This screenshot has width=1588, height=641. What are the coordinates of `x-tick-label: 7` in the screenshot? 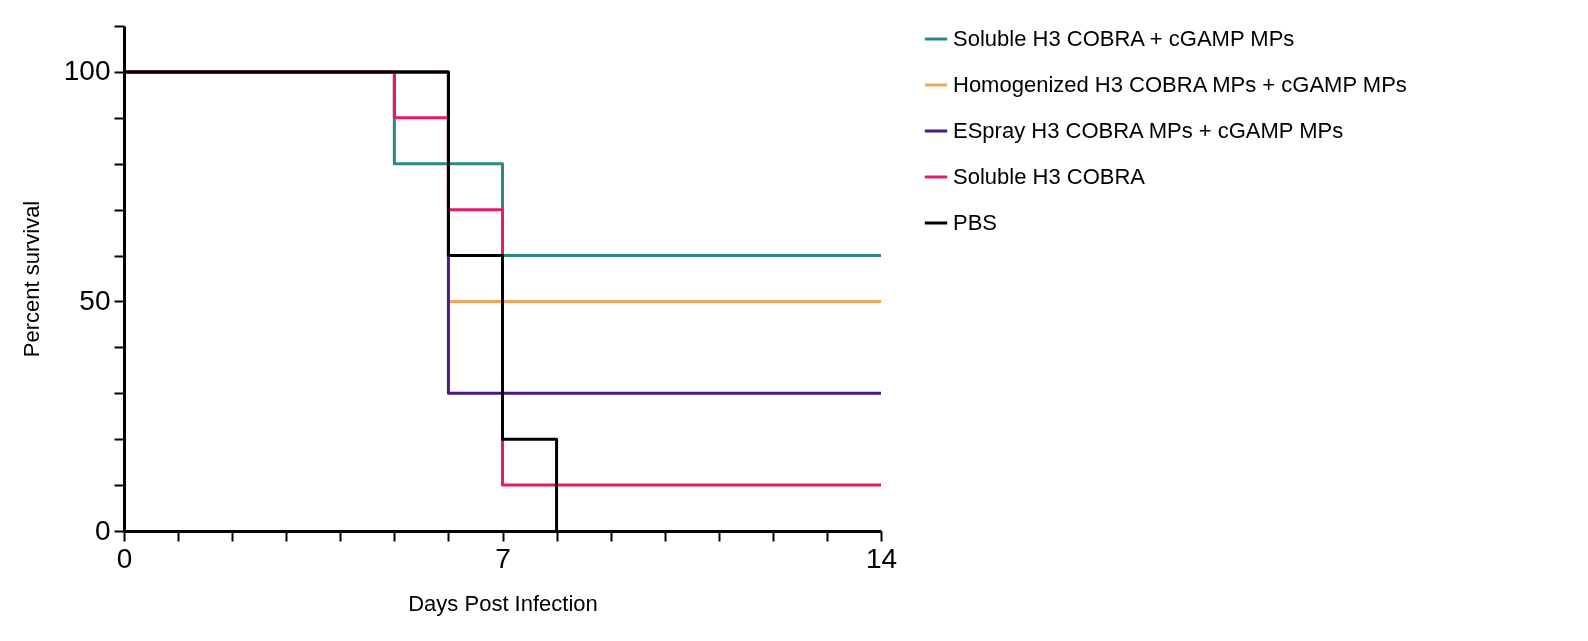 It's located at (503, 558).